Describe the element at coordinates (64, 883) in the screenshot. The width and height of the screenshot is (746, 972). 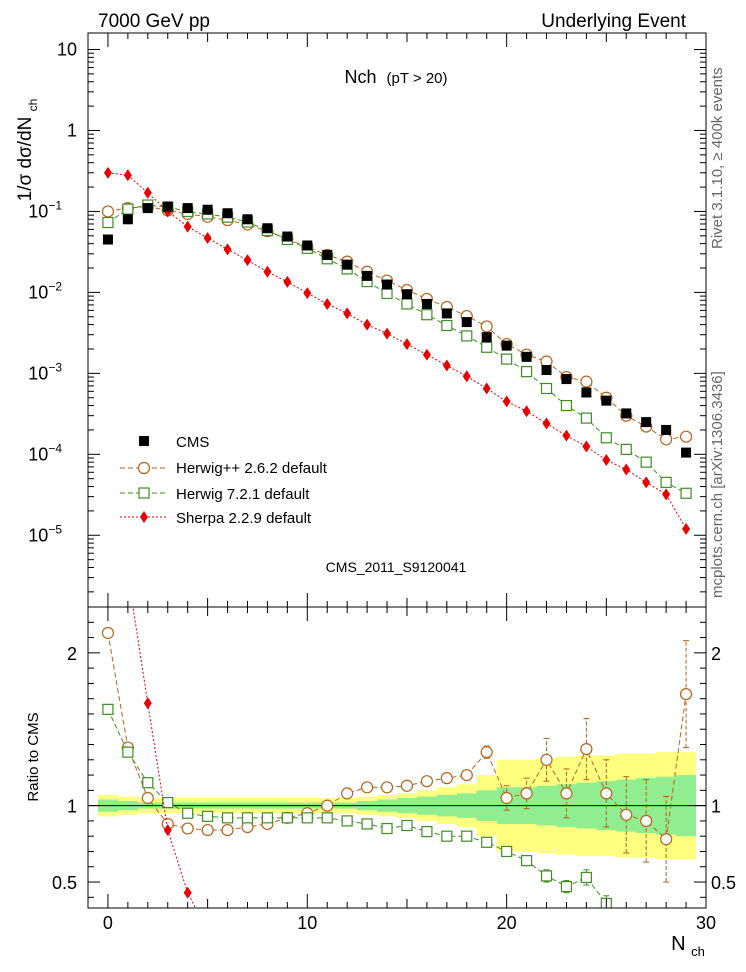
I see `ratio-y-tick-label: 0.5` at that location.